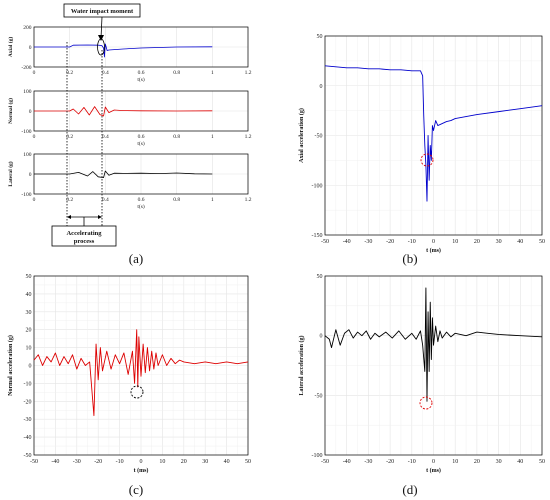 This screenshot has height=500, width=550. Describe the element at coordinates (426, 403) in the screenshot. I see `panel-d-impact-circle` at that location.